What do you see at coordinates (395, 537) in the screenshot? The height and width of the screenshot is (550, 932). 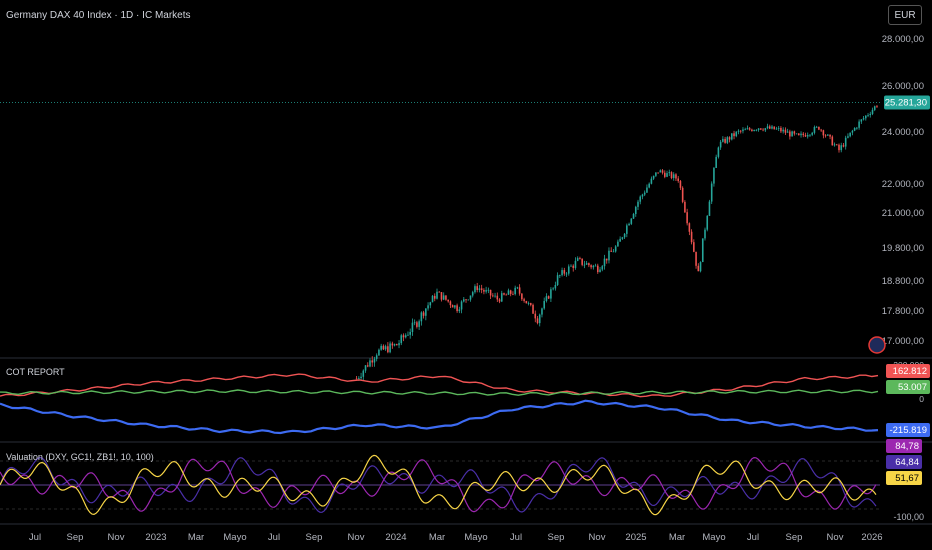 I see `time-axis-label: 2024` at bounding box center [395, 537].